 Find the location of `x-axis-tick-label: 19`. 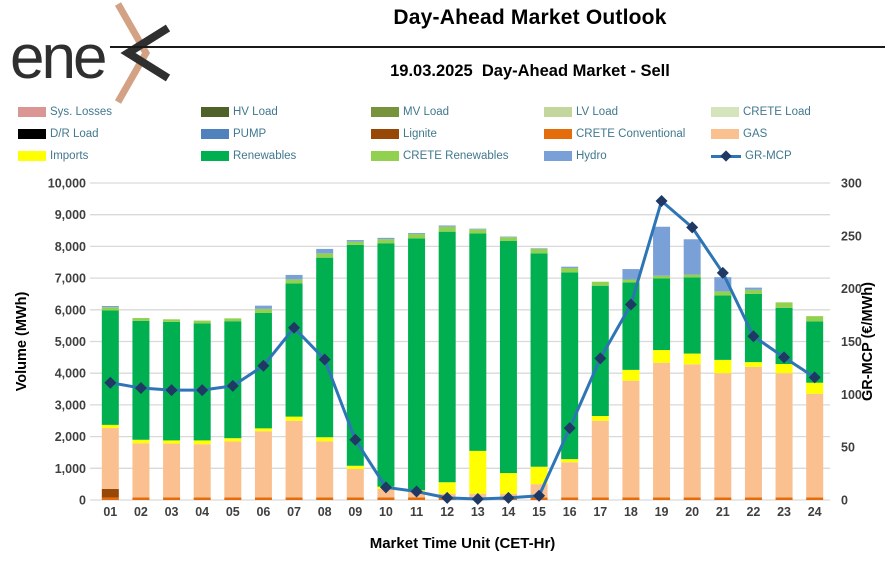

x-axis-tick-label: 19 is located at coordinates (662, 512).